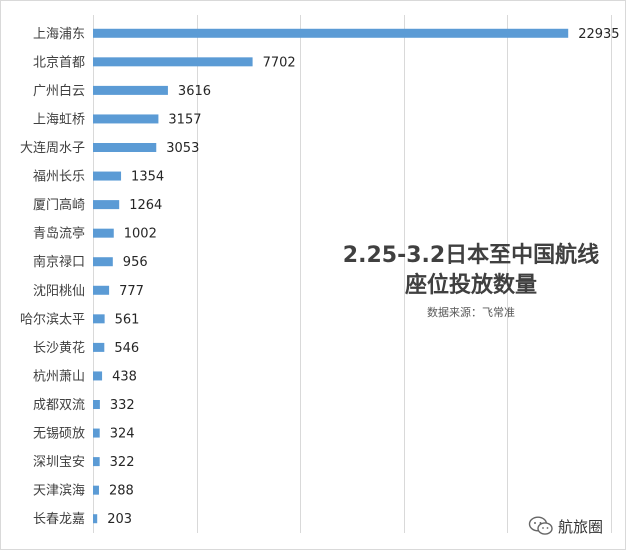 The image size is (626, 551). I want to click on category-label: 上海虹桥, so click(59, 119).